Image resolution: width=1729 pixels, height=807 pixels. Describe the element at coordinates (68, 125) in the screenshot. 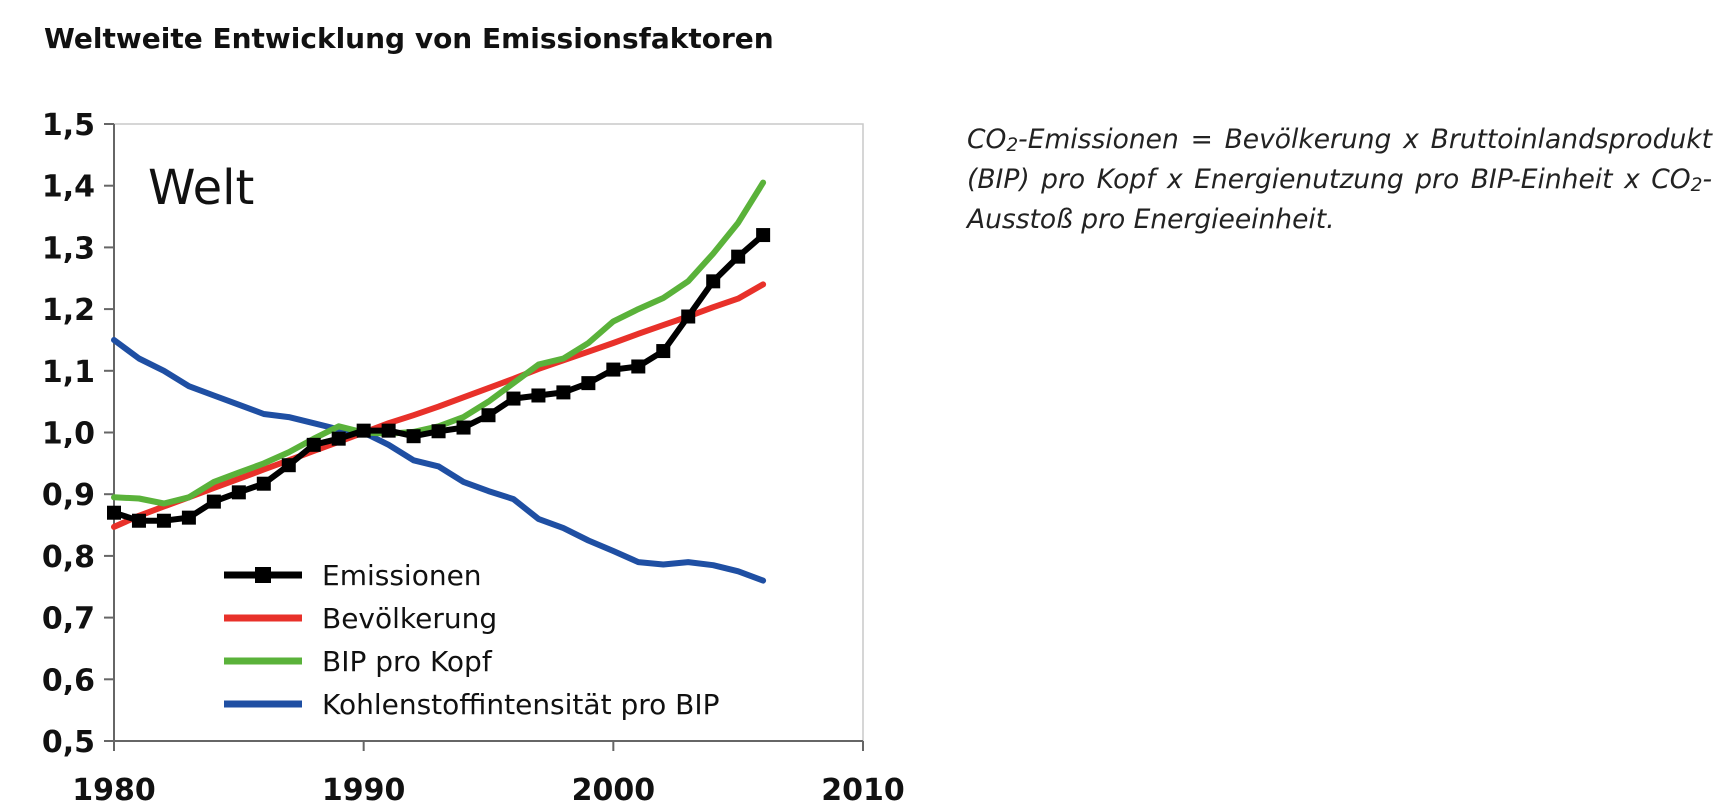

I see `y-tick-label: 1,5` at that location.